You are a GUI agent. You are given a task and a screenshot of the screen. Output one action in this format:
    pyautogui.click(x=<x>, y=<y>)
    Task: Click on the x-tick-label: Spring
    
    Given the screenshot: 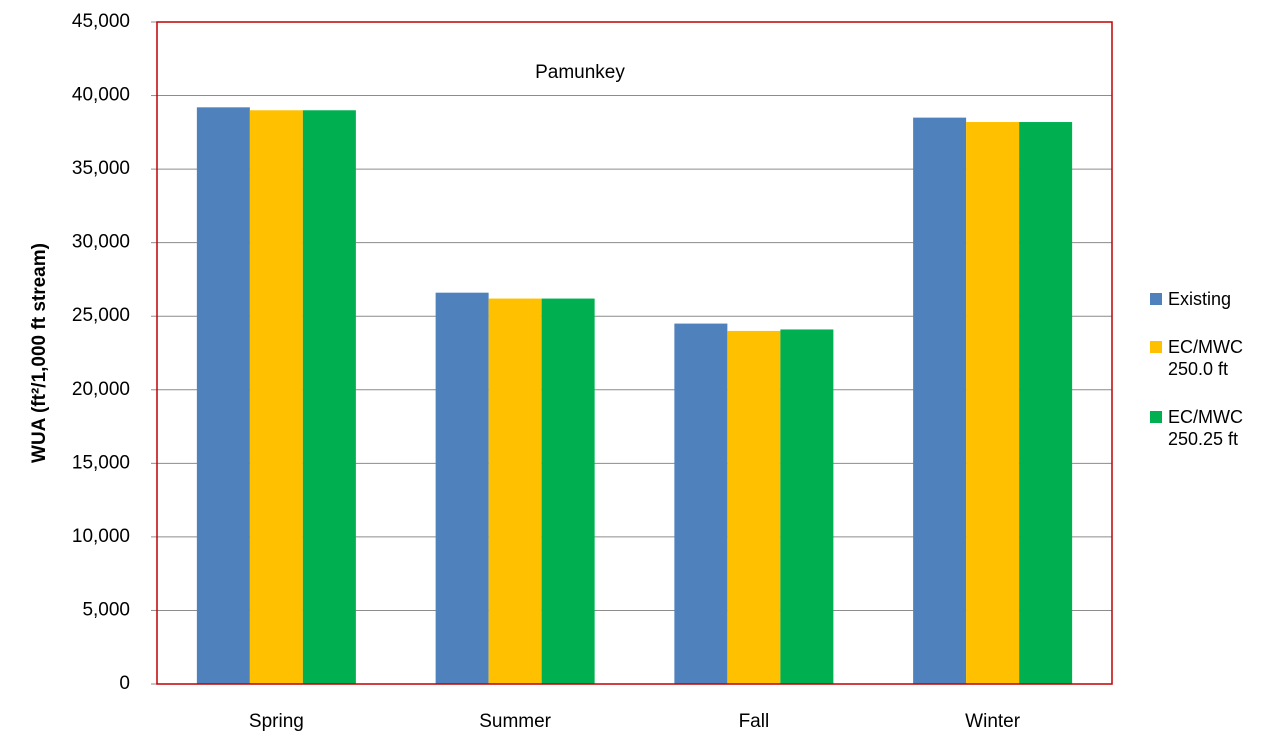 What is the action you would take?
    pyautogui.click(x=276, y=721)
    